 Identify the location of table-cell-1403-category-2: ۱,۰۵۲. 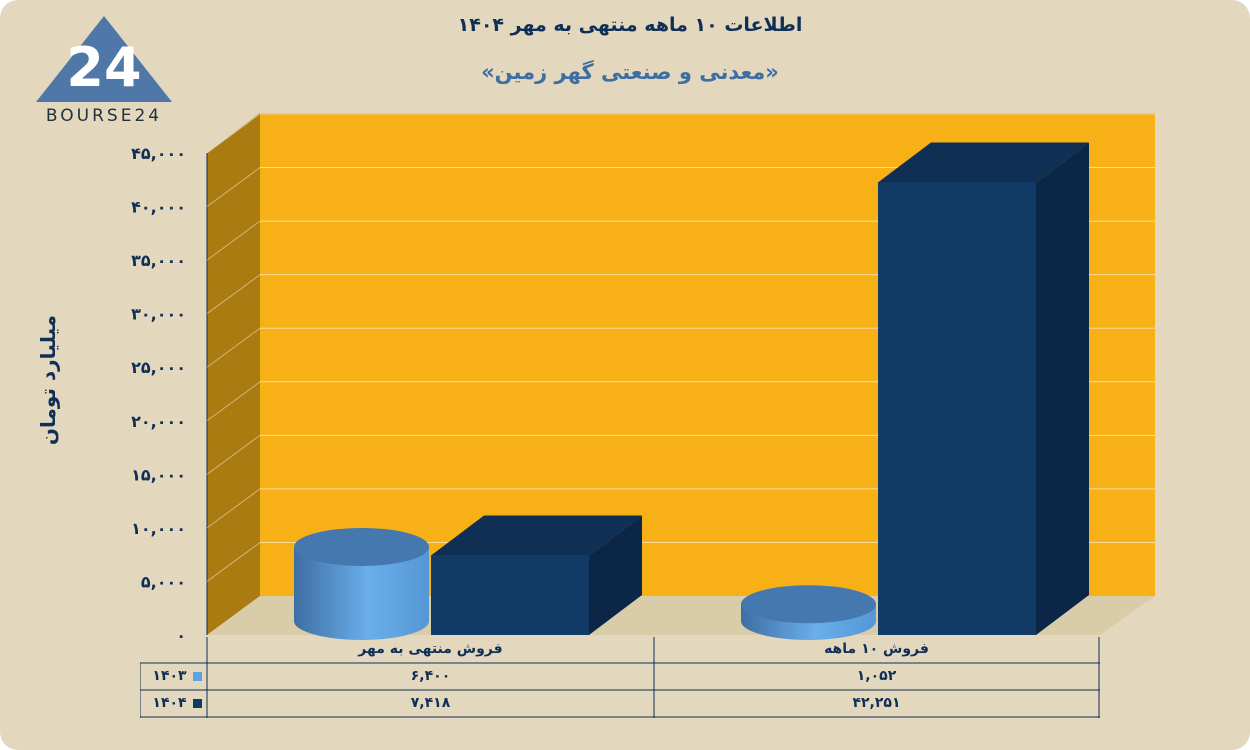
(876, 676).